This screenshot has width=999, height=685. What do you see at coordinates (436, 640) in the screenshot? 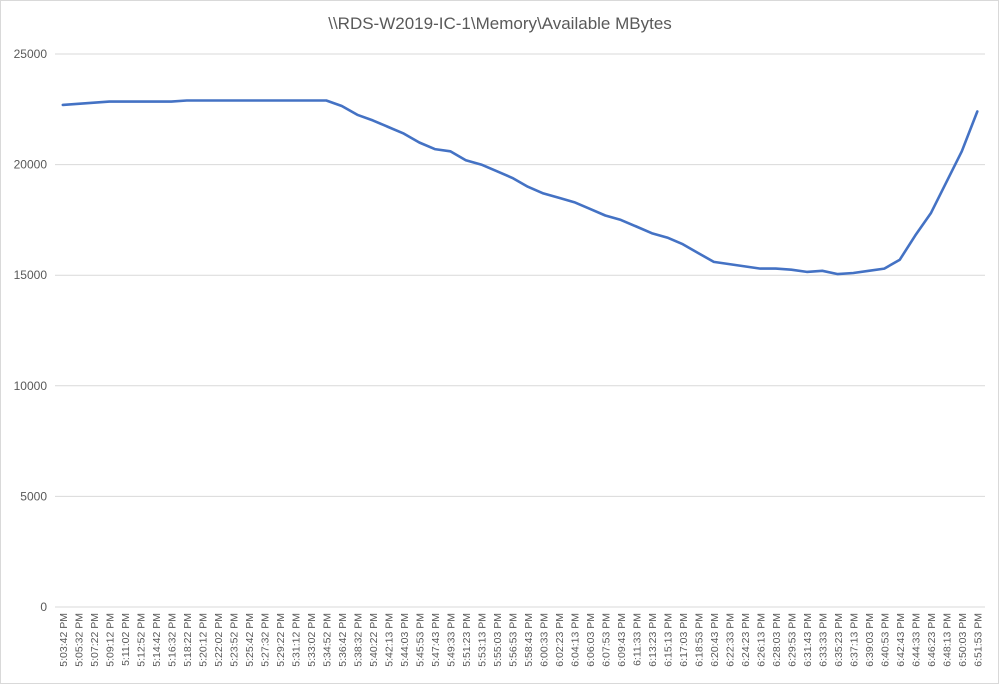
I see `x-tick-label: 5:47:43 PM` at bounding box center [436, 640].